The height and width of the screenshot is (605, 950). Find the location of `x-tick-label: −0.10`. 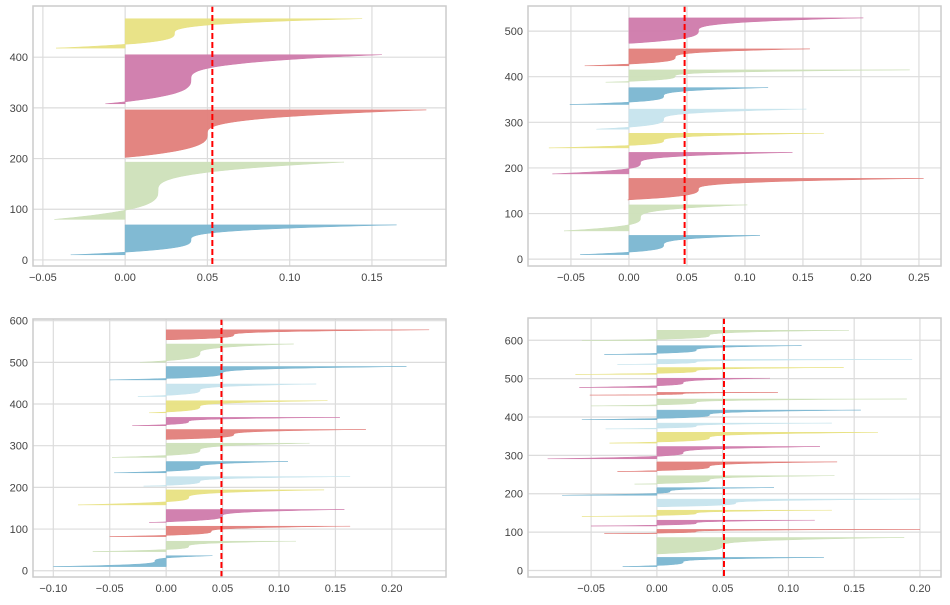

x-tick-label: −0.10 is located at coordinates (53, 589).